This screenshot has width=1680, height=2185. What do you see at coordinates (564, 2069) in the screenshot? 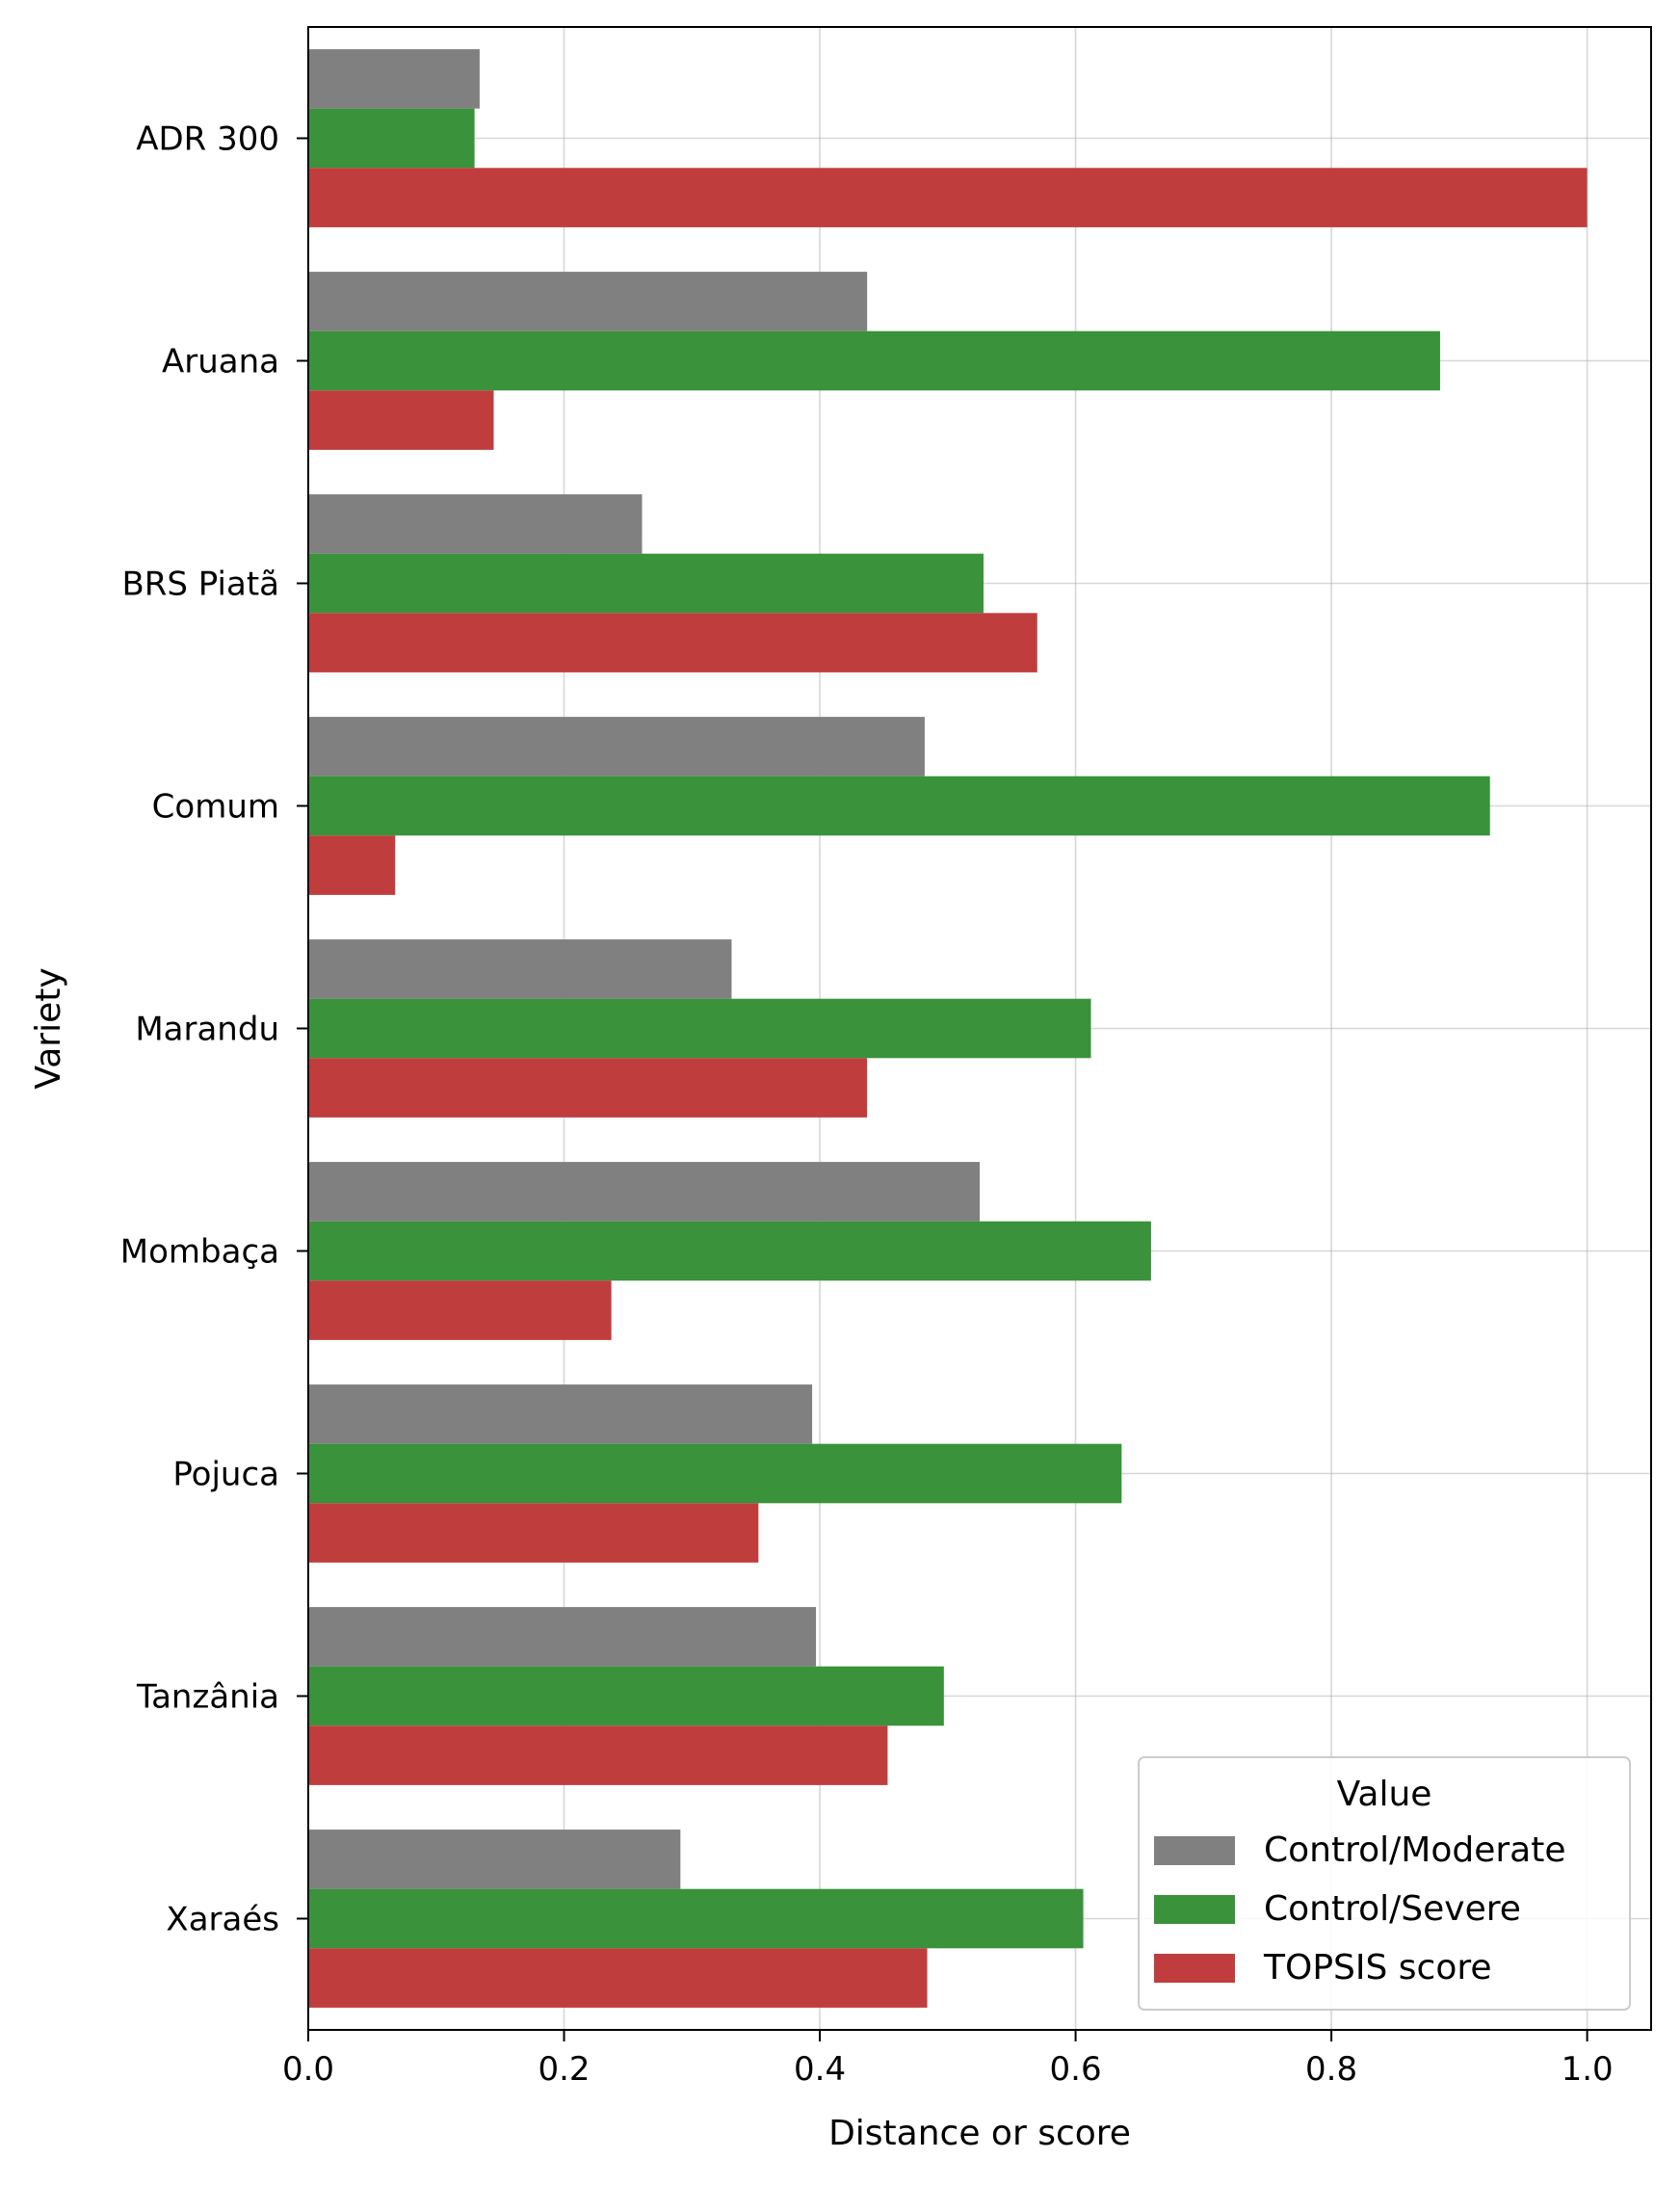
I see `x-tick-label: 0.2` at bounding box center [564, 2069].